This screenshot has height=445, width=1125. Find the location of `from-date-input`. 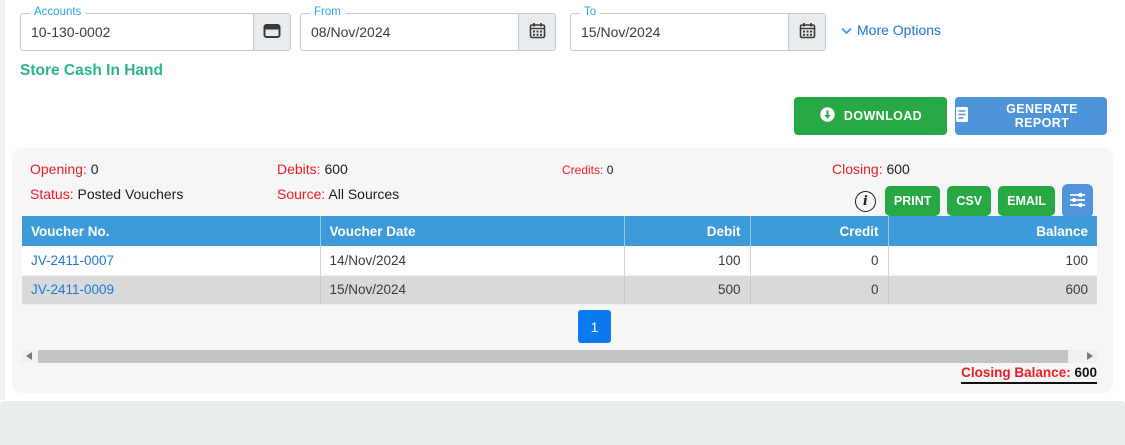

from-date-input is located at coordinates (409, 32).